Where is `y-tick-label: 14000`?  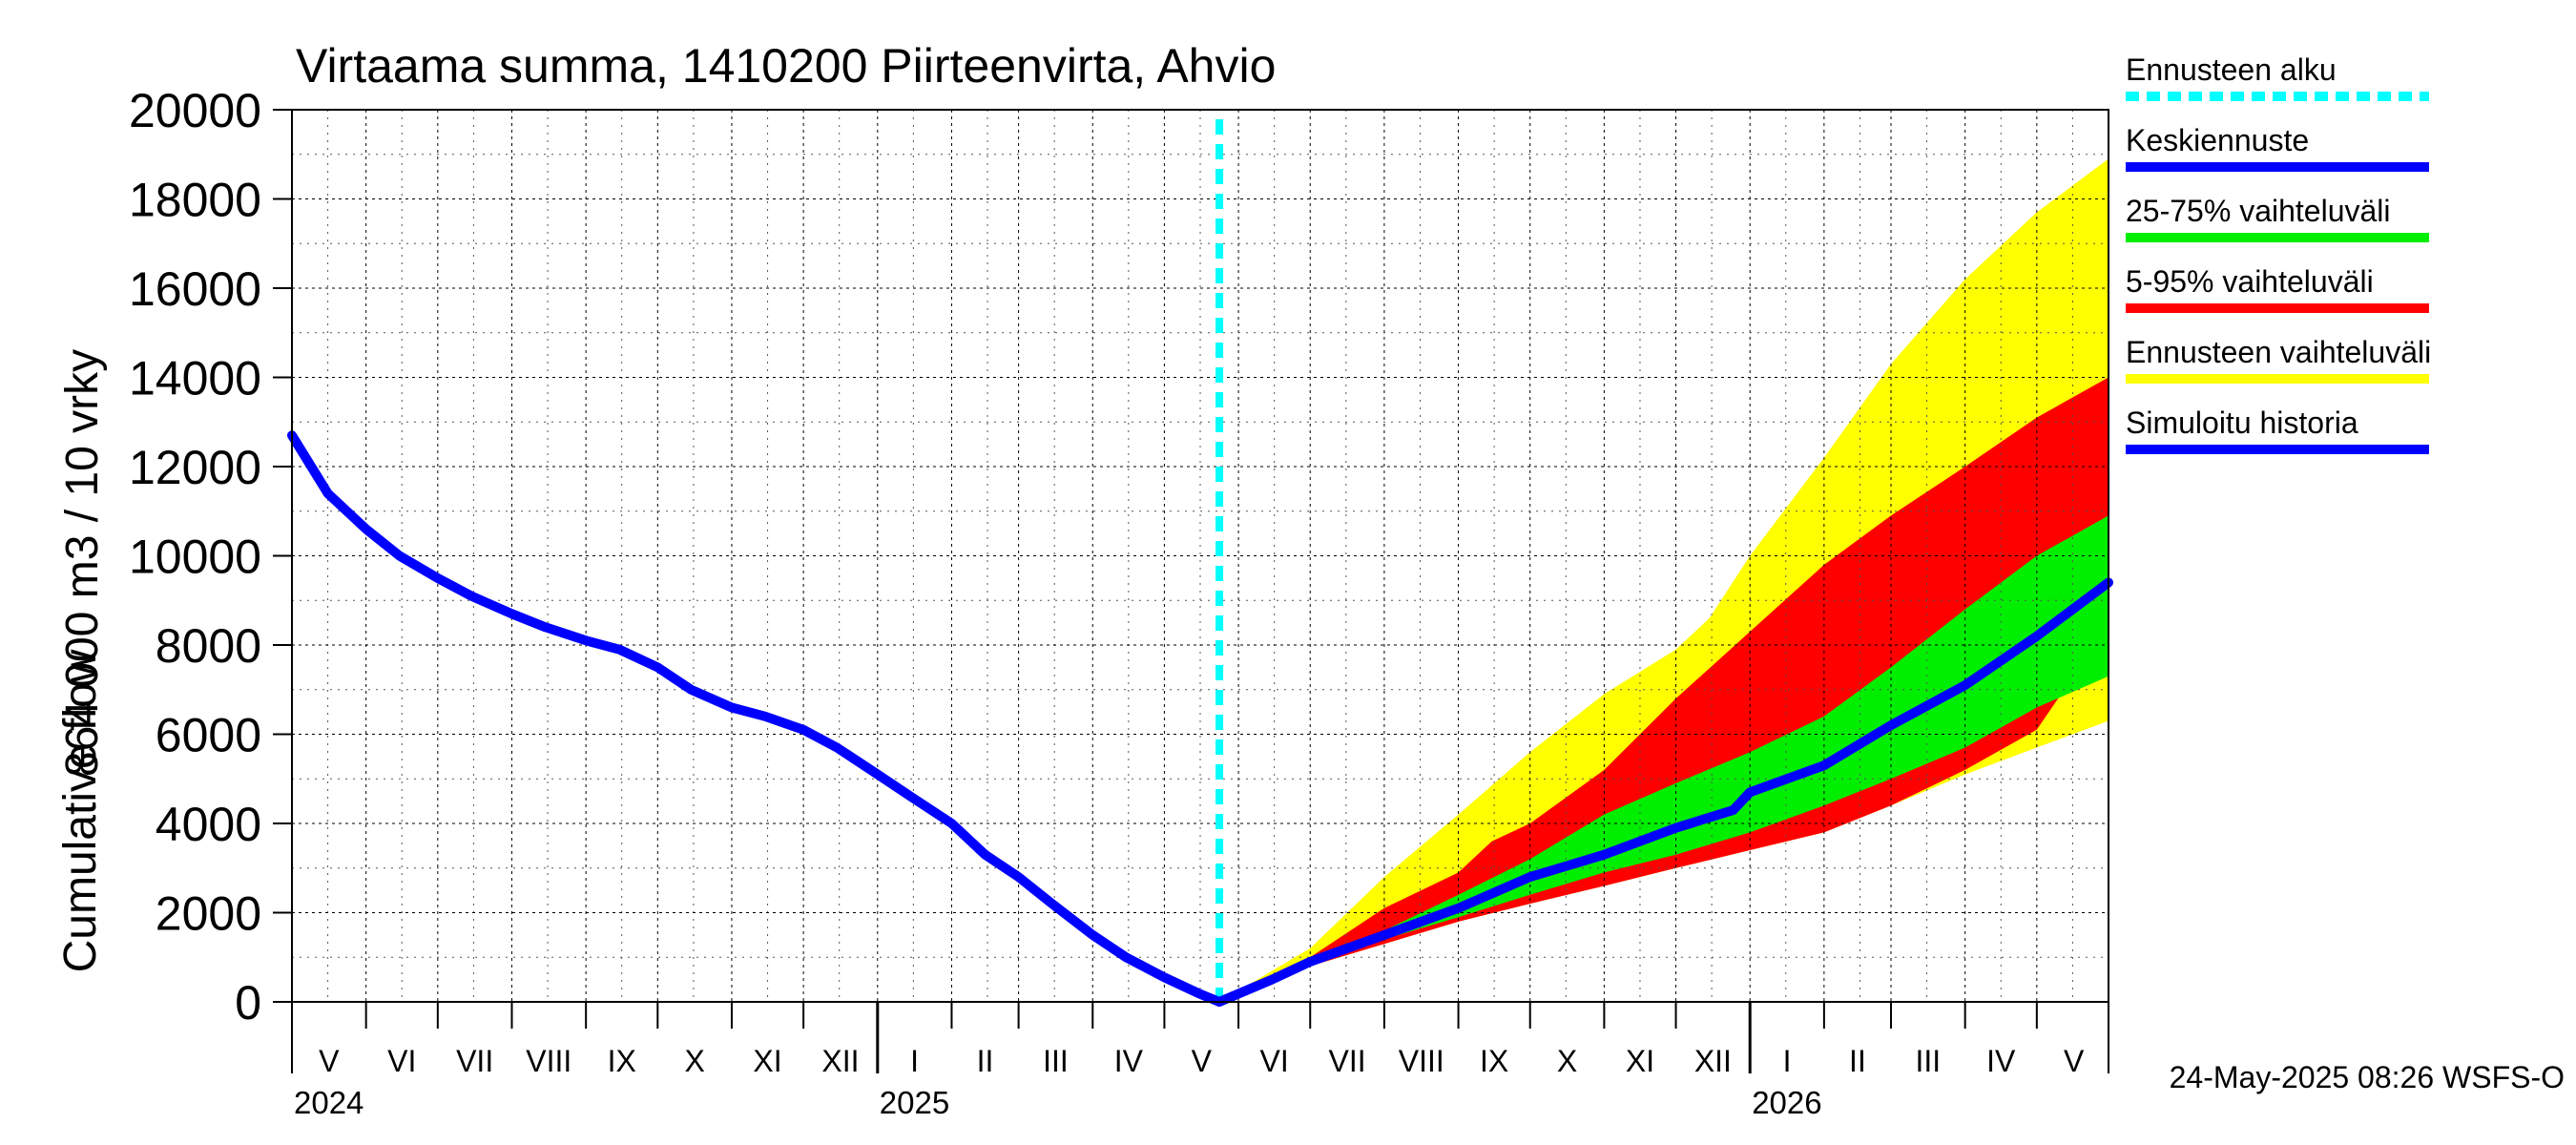
y-tick-label: 14000 is located at coordinates (195, 379).